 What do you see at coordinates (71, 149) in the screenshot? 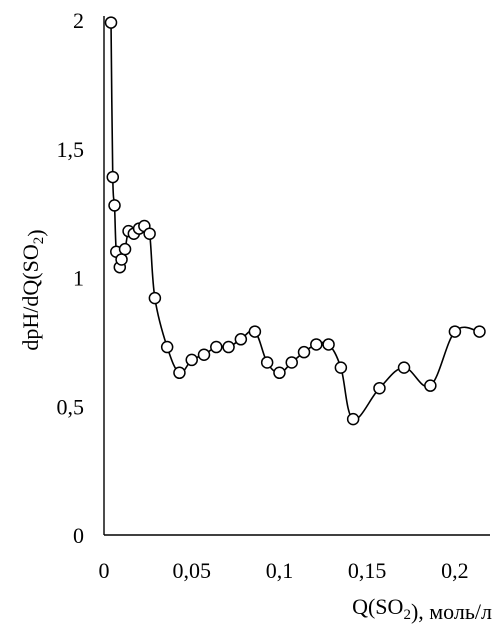
I see `y-tick-label: 1,5` at bounding box center [71, 149].